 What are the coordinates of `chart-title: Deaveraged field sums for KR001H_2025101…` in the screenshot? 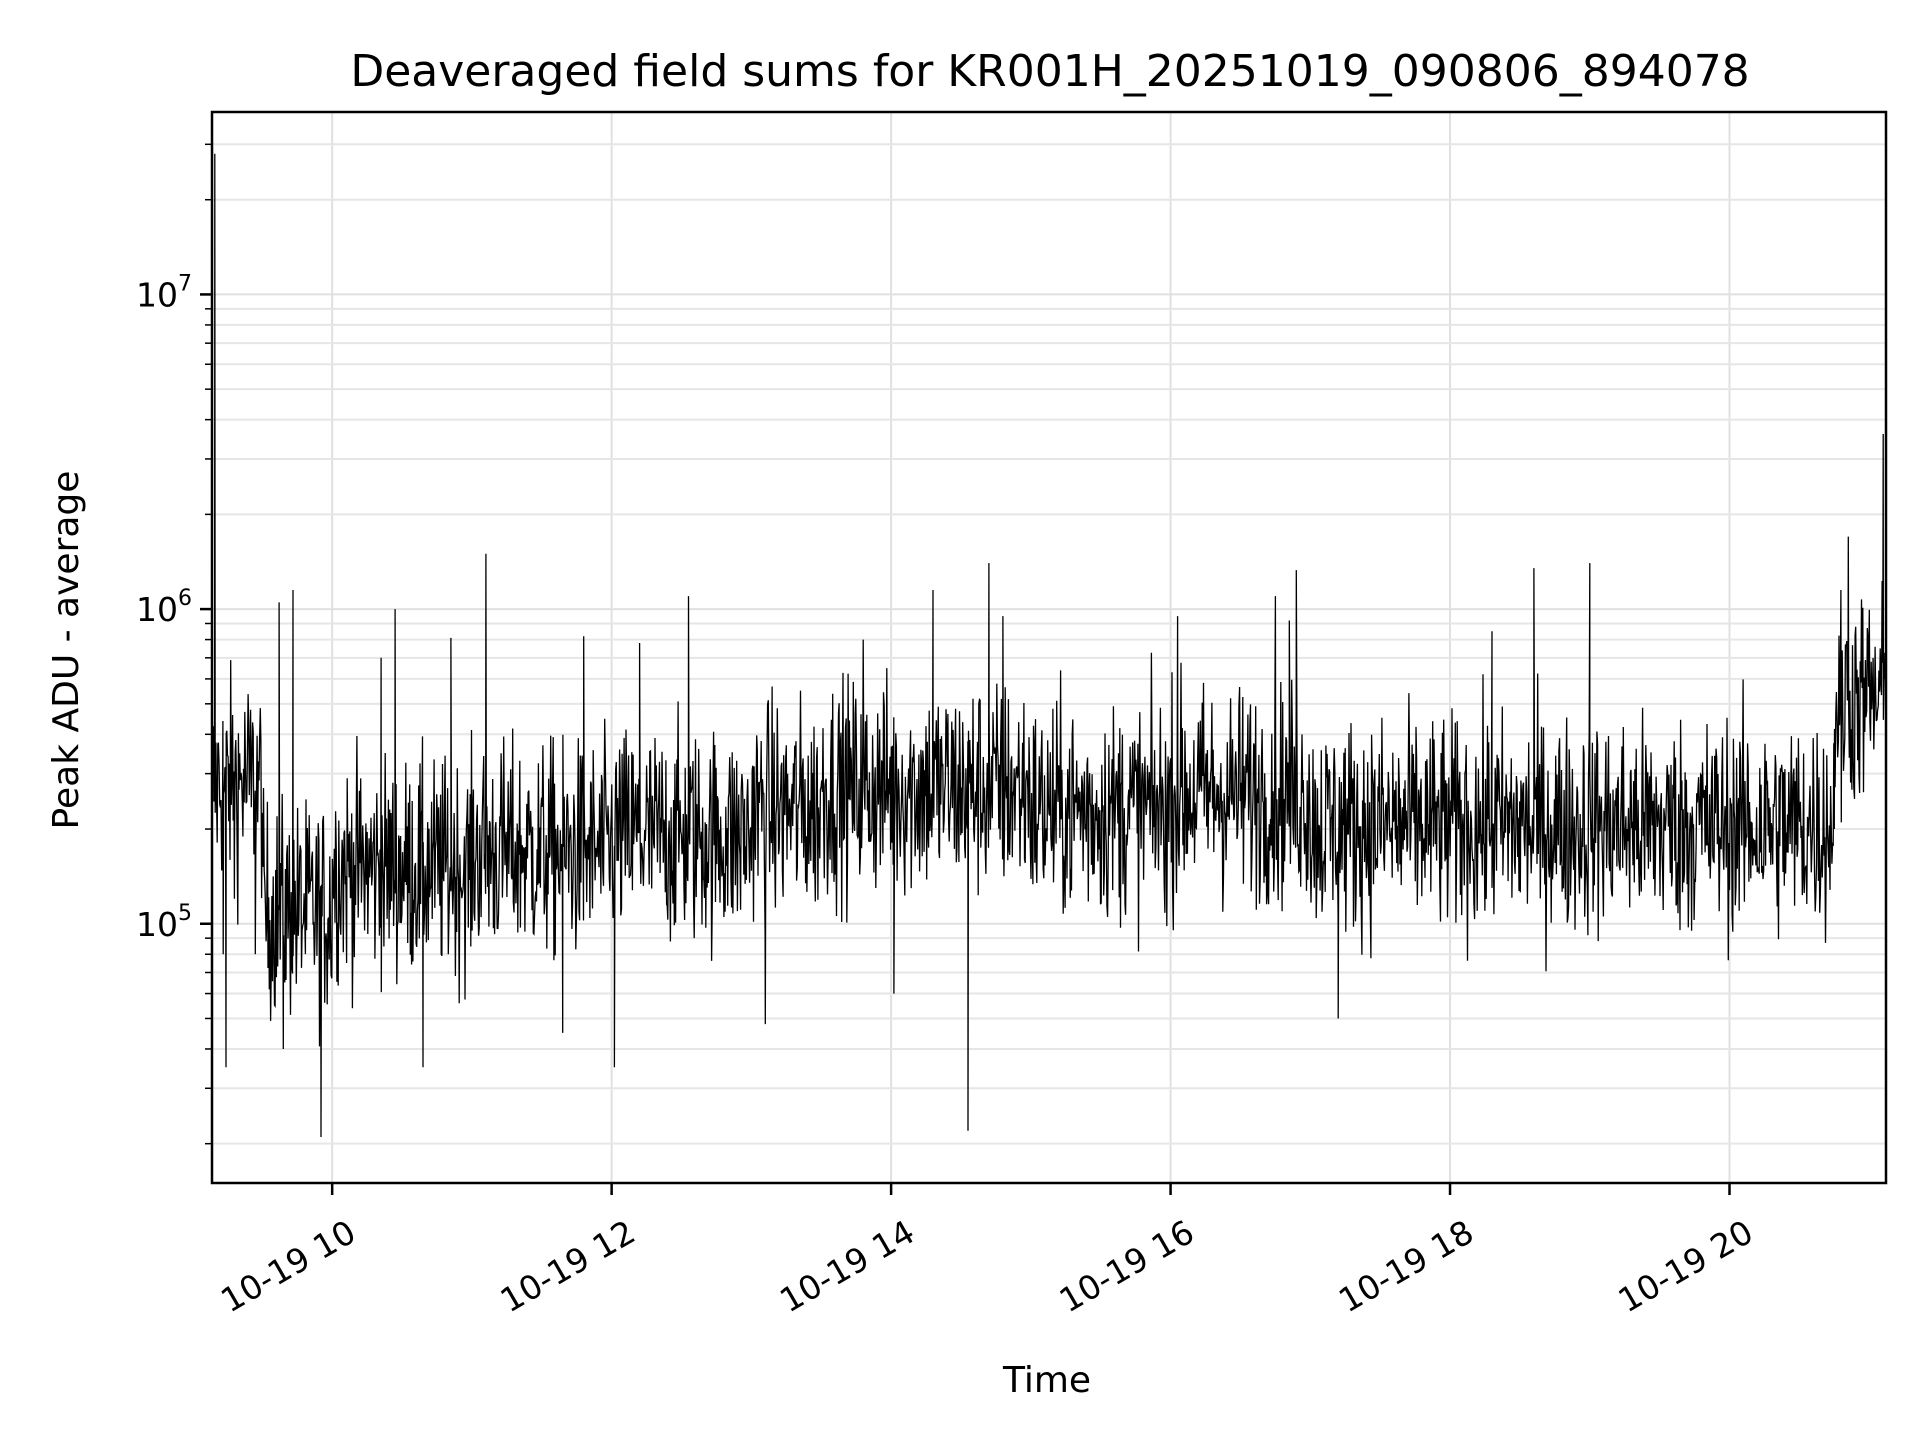 It's located at (1049, 71).